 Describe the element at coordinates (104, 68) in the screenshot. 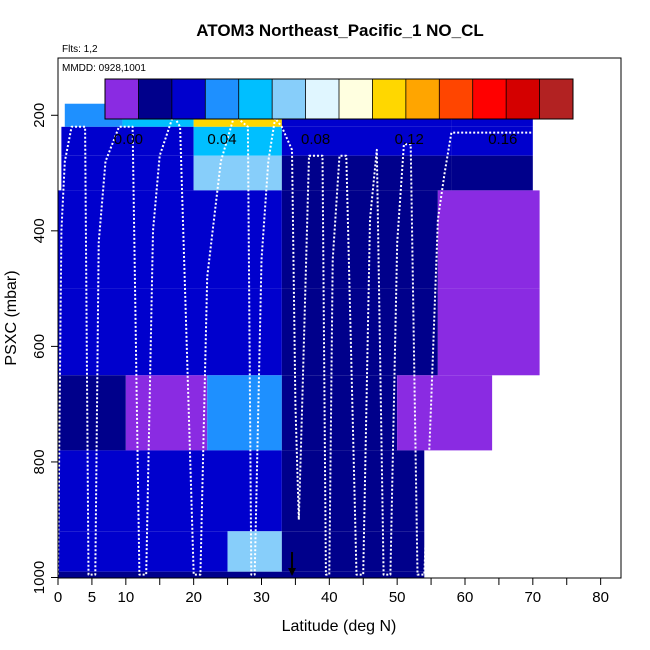

I see `dates-annotation: MMDD: 0928,1001` at that location.